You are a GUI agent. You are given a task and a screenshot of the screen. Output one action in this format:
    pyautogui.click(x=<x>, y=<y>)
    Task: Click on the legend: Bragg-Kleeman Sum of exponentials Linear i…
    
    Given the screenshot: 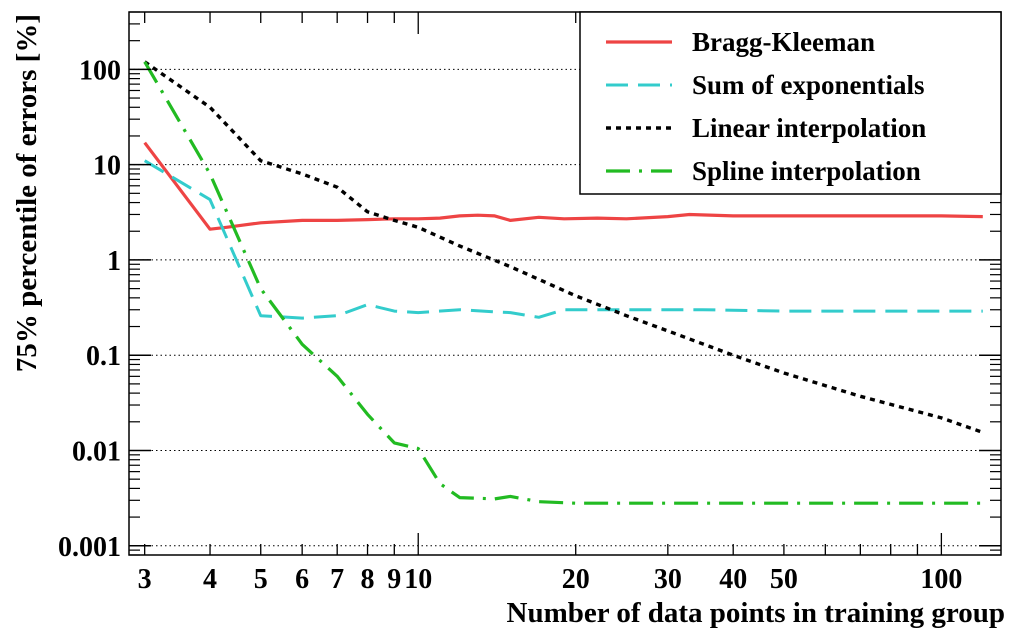 What is the action you would take?
    pyautogui.click(x=790, y=103)
    